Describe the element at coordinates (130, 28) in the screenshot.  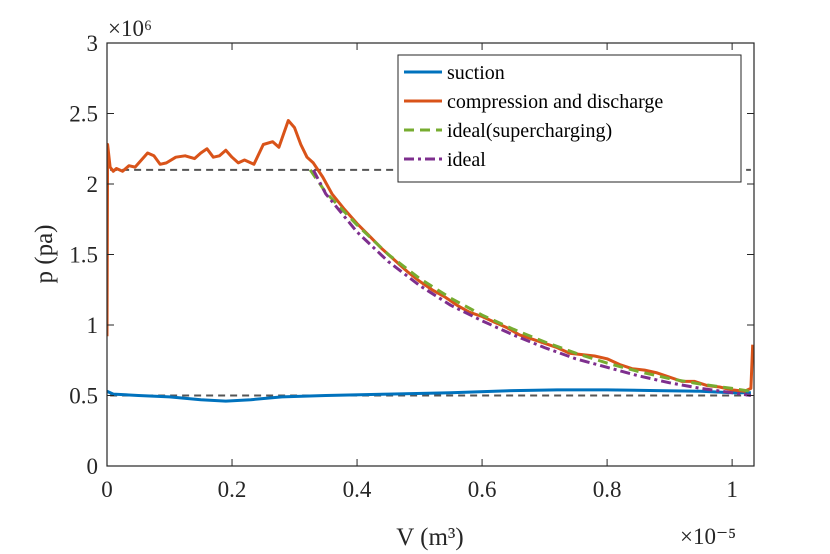
I see `y-multiplier-label: ×10⁶` at that location.